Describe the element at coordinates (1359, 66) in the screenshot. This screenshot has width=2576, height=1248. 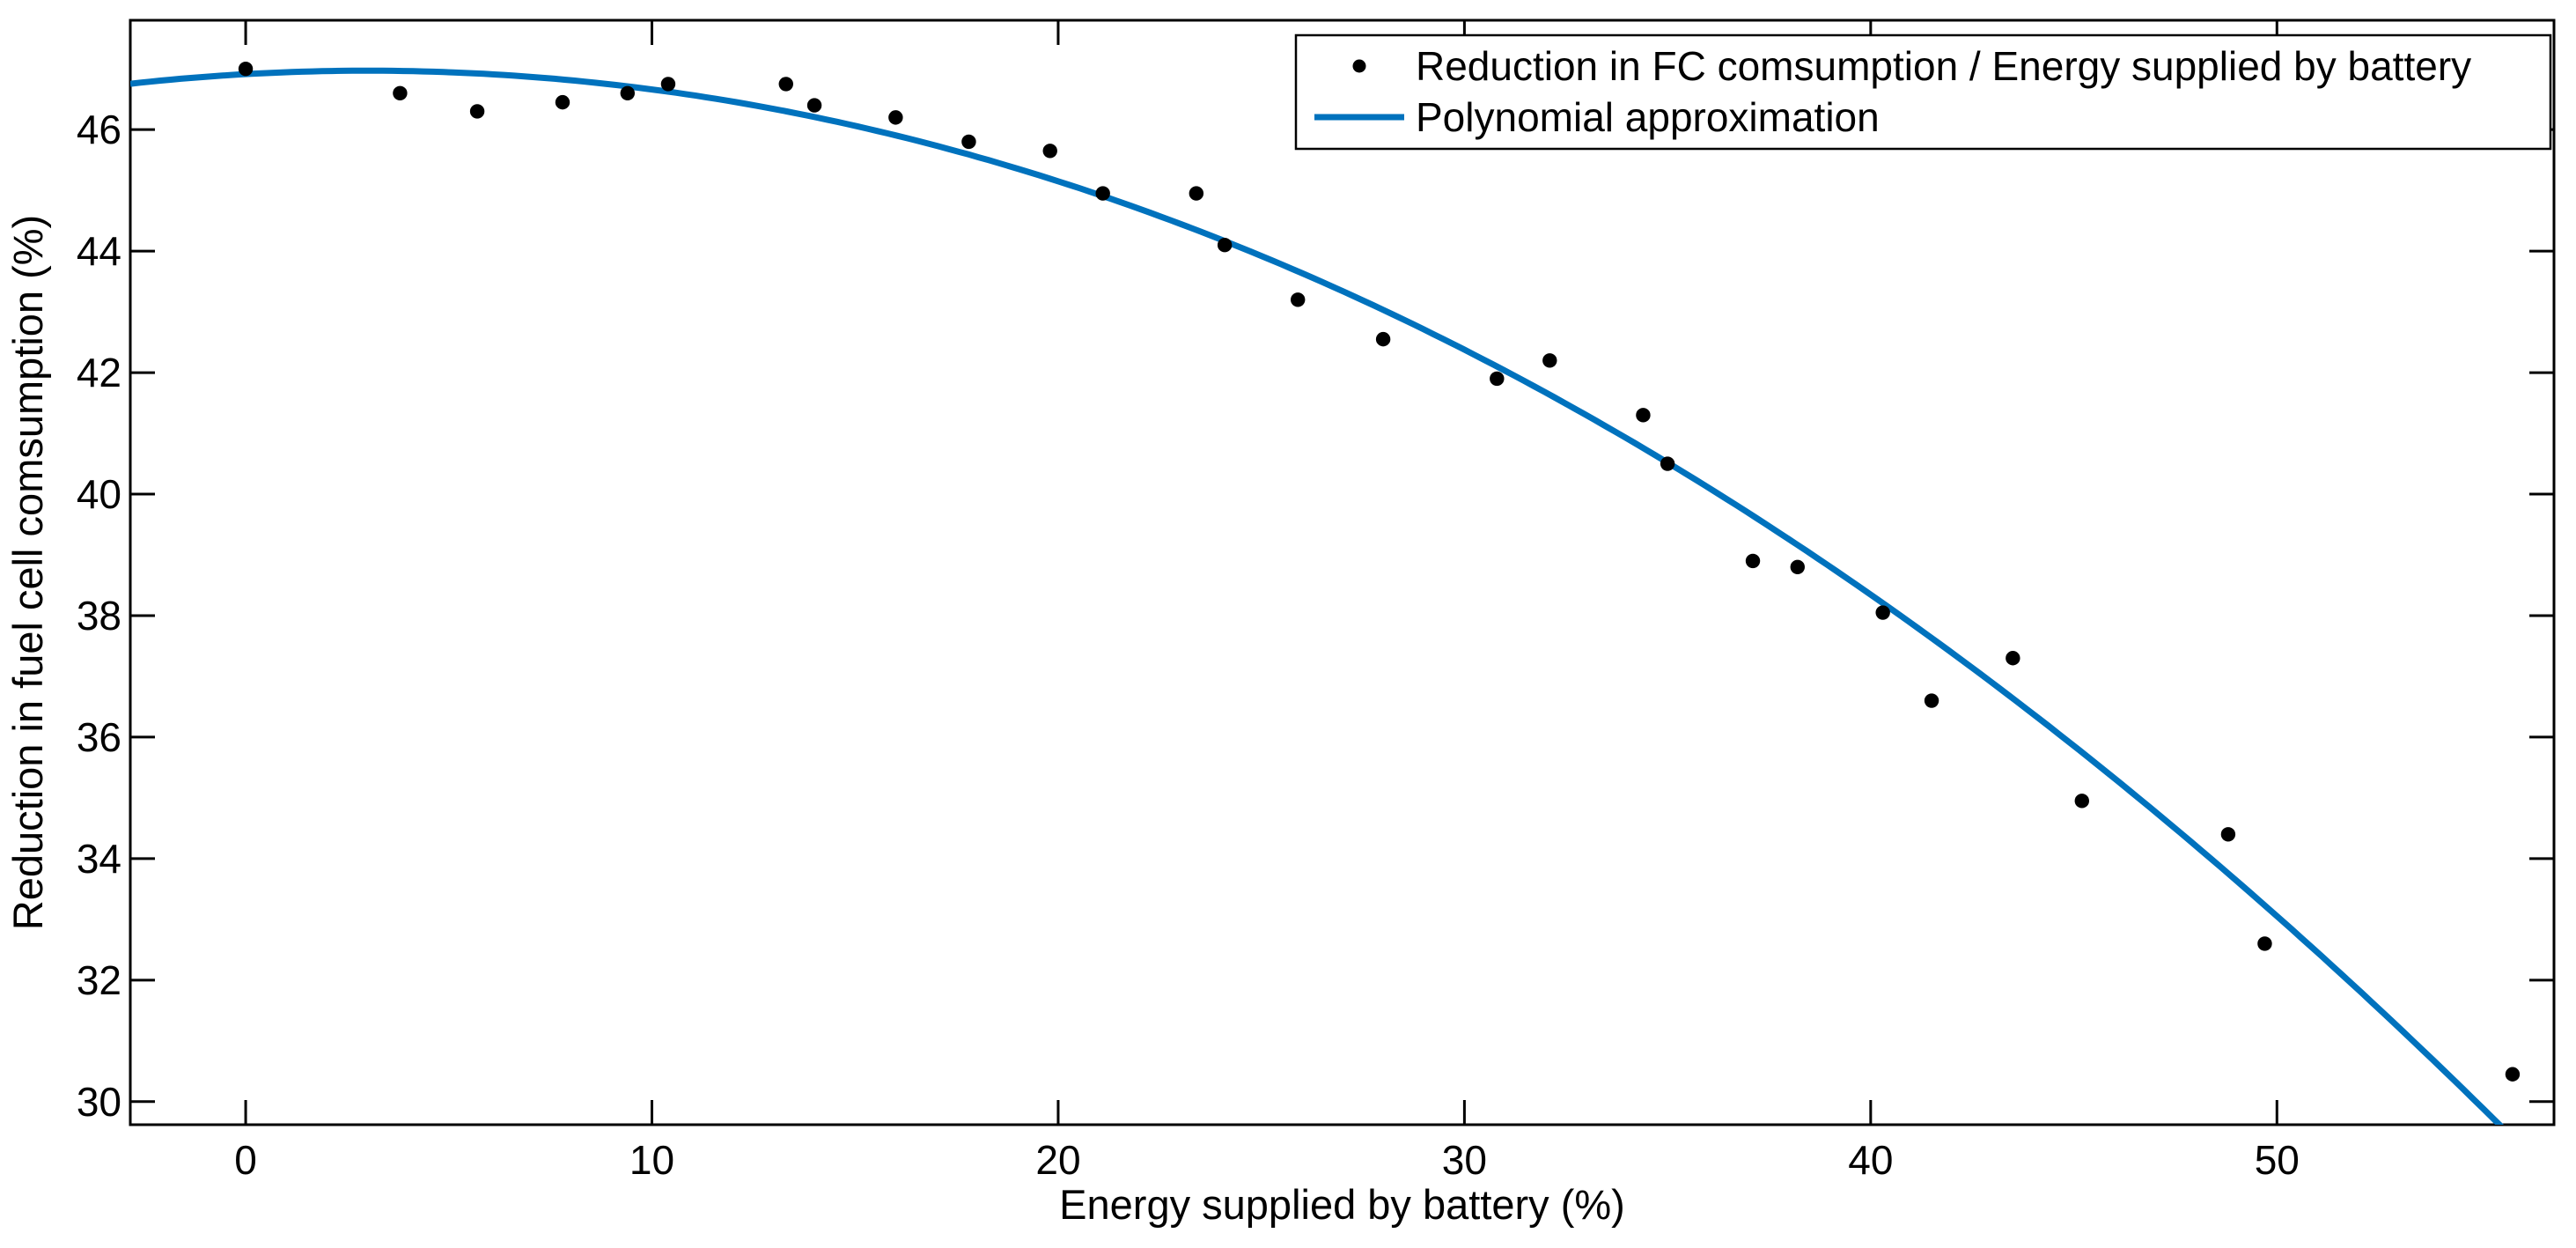
I see `legend-dot-marker-icon` at that location.